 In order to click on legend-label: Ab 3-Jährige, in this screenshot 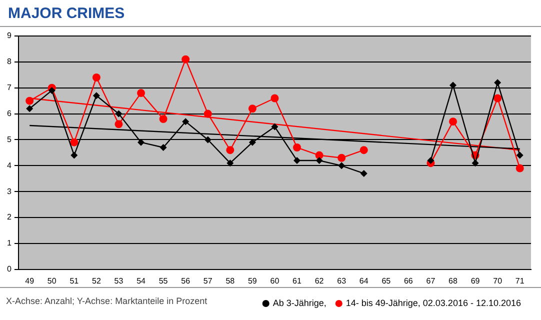, I will do `click(299, 303)`.